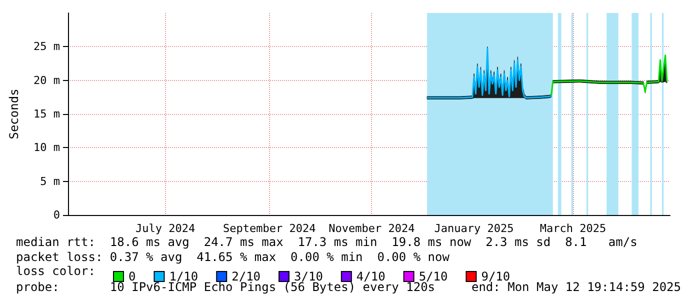 Image resolution: width=697 pixels, height=297 pixels. Describe the element at coordinates (269, 228) in the screenshot. I see `x-tick-label: September 2024` at that location.